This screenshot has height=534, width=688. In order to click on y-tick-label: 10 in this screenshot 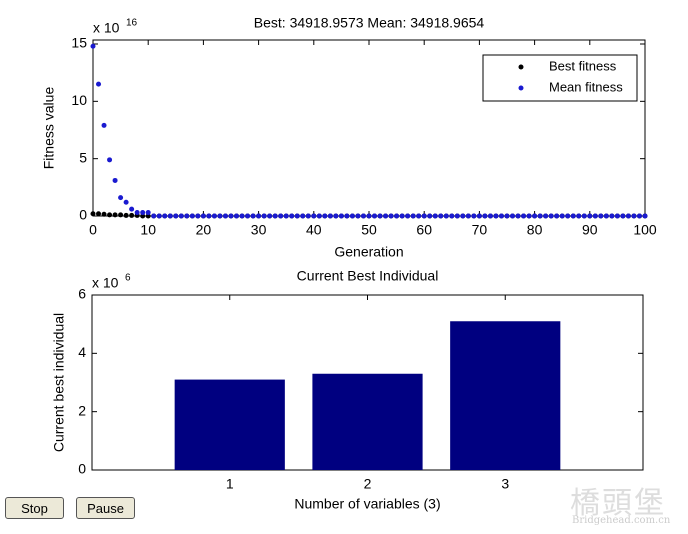, I will do `click(79, 100)`.